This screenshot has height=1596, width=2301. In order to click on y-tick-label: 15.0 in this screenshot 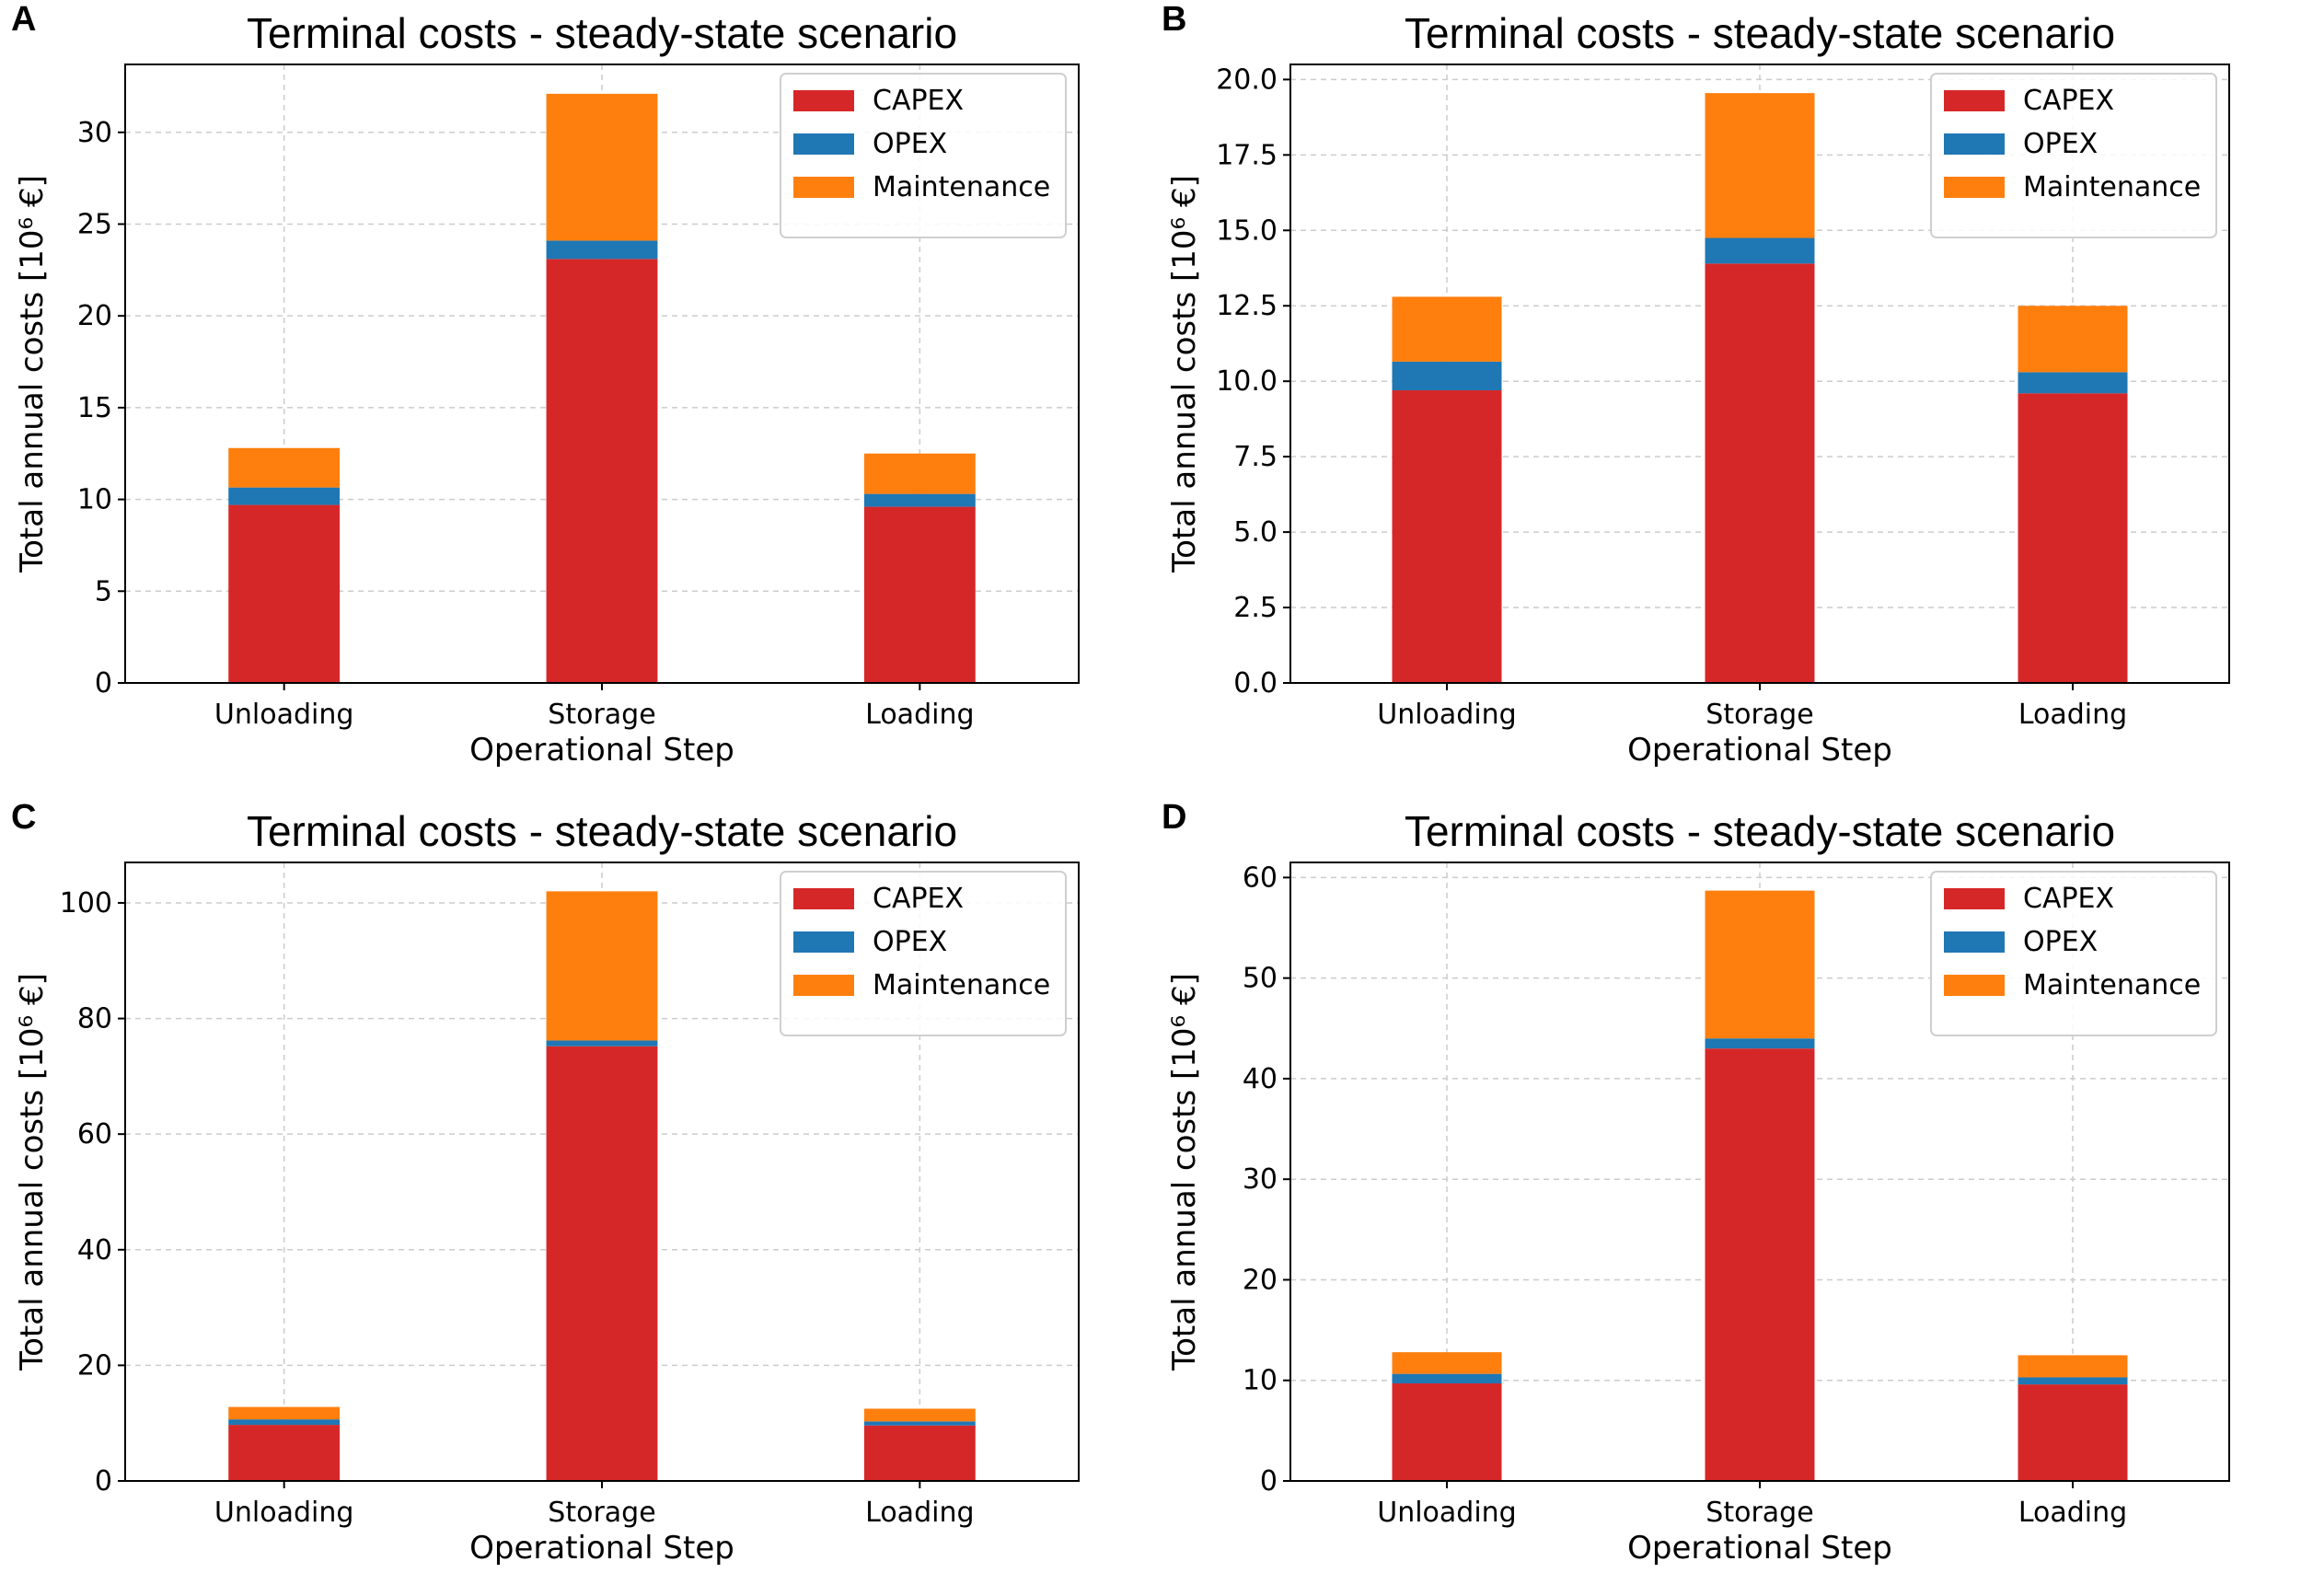, I will do `click(1247, 231)`.